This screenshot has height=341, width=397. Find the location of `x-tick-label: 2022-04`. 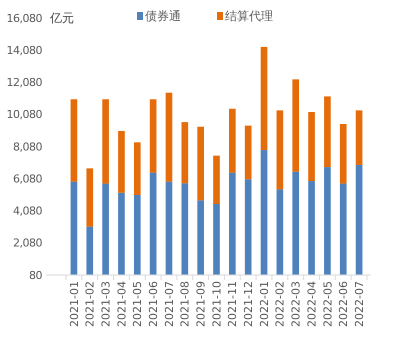

x-tick-label: 2022-04 is located at coordinates (311, 304).